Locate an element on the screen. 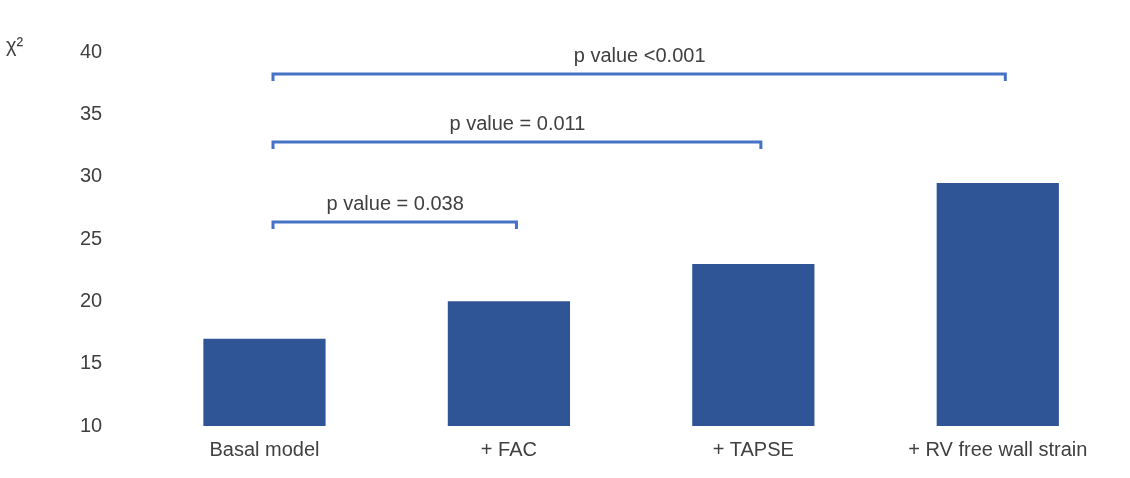 This screenshot has height=478, width=1130. y-axis-title: χ² is located at coordinates (15, 44).